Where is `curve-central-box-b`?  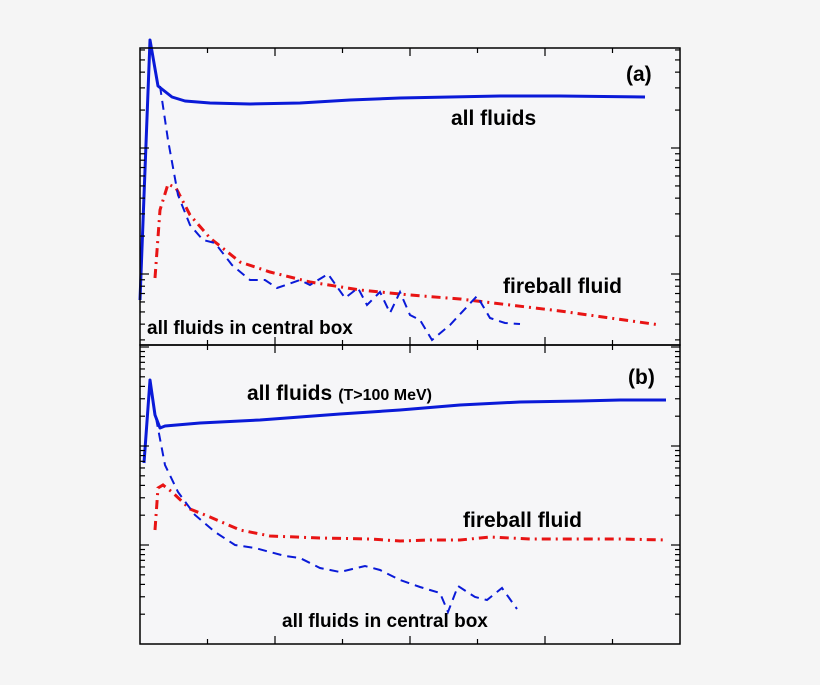 curve-central-box-b is located at coordinates (336, 516).